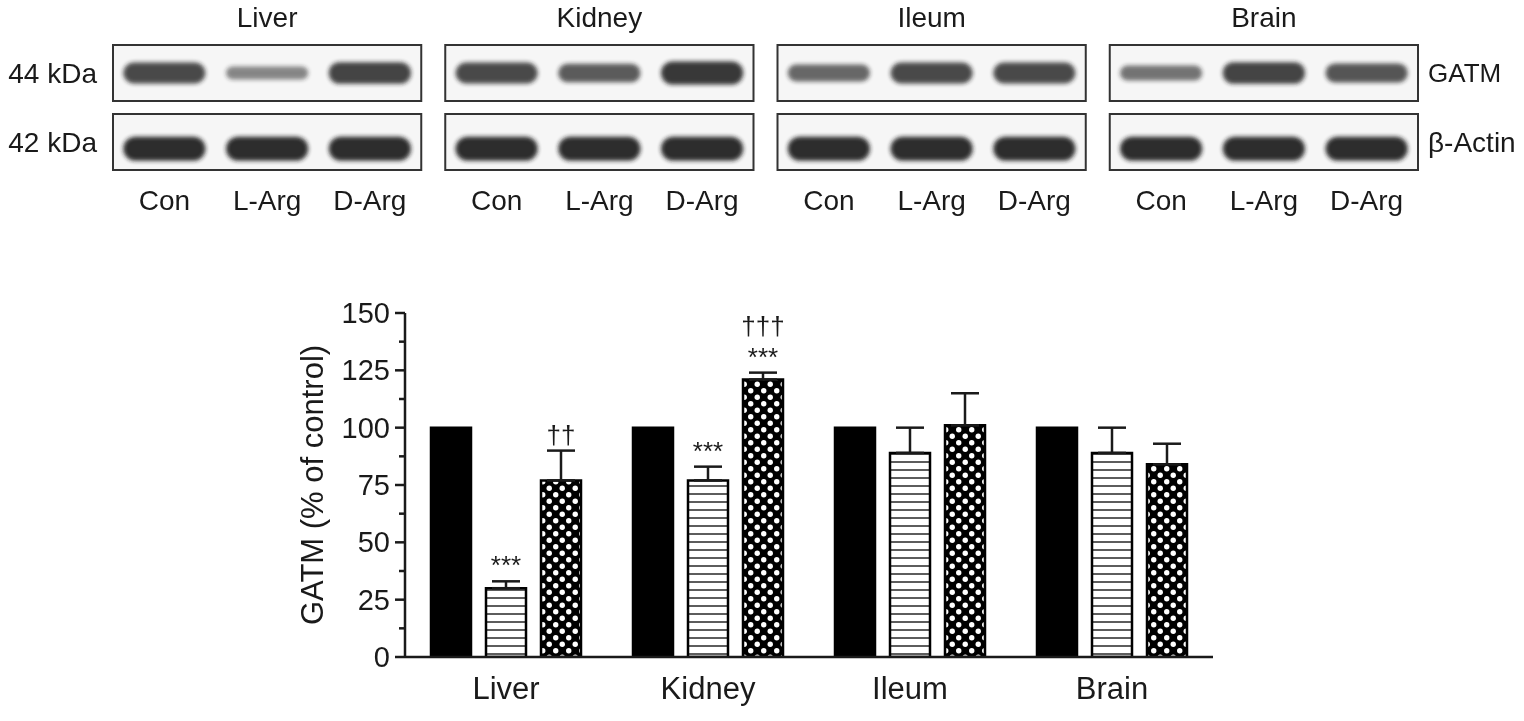 The height and width of the screenshot is (721, 1524). I want to click on y-tick-label: 50, so click(373, 542).